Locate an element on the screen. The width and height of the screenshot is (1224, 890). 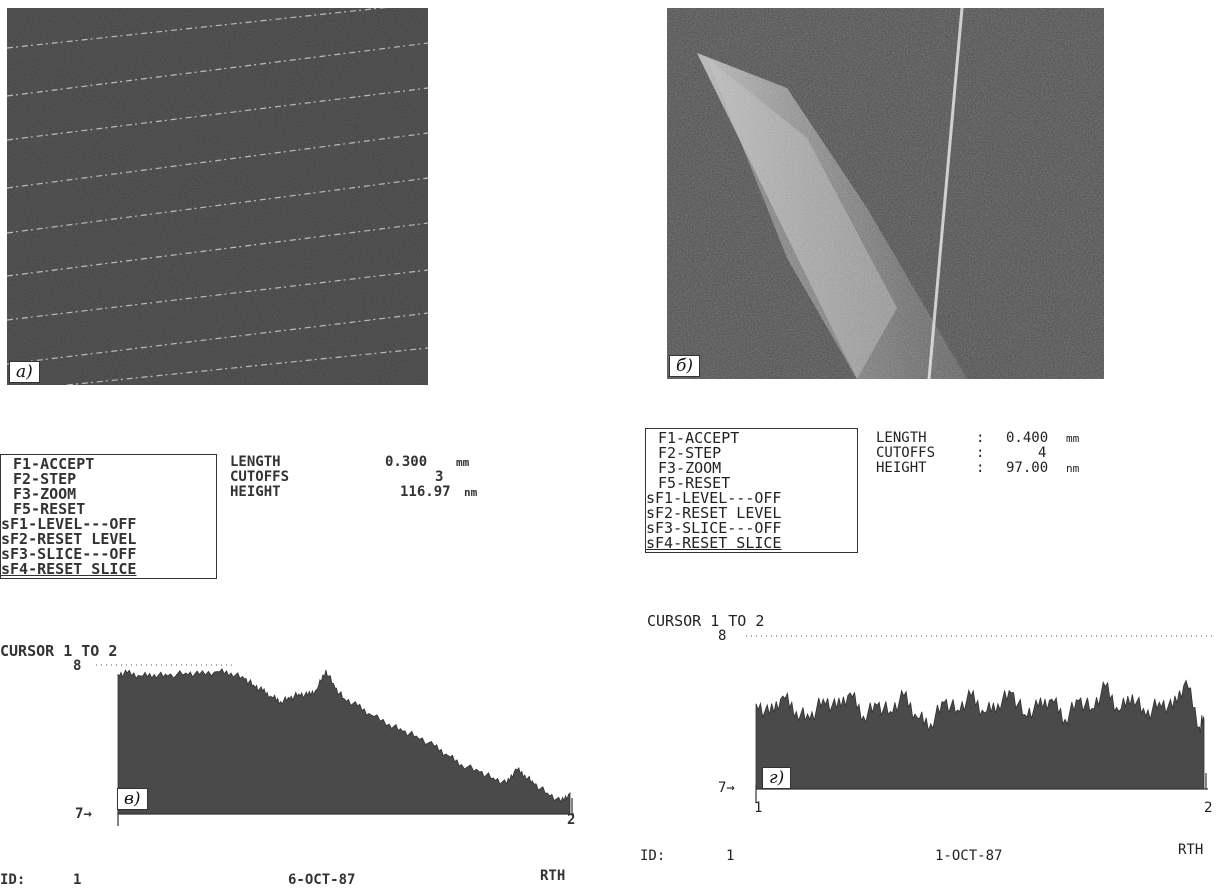
profile-chart-g is located at coordinates (980, 719).